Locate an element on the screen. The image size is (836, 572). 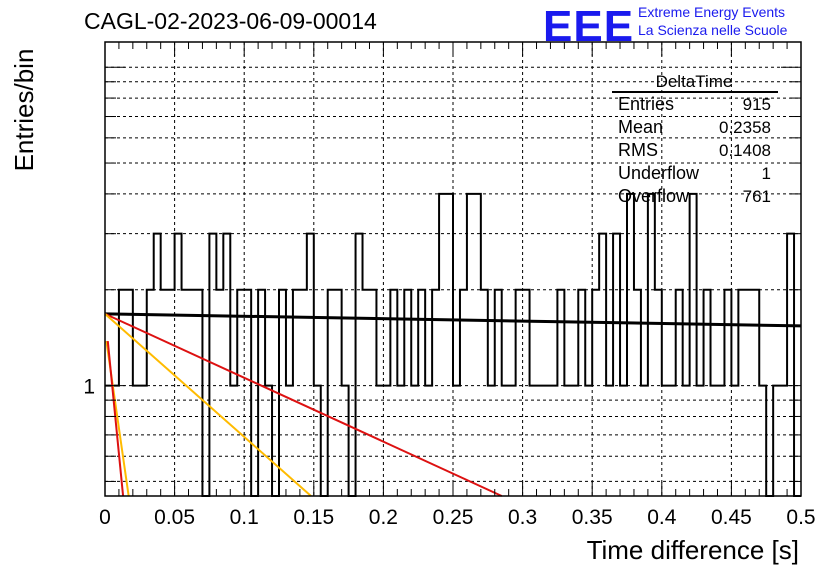
y-tick-labels: 1 is located at coordinates (89, 387).